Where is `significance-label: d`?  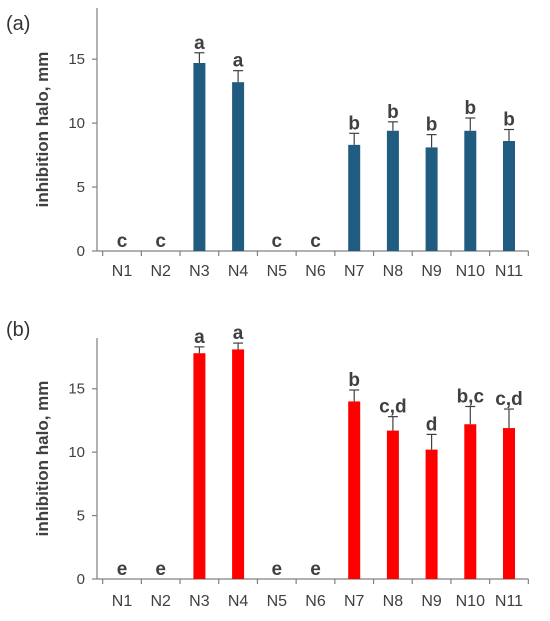 significance-label: d is located at coordinates (432, 424).